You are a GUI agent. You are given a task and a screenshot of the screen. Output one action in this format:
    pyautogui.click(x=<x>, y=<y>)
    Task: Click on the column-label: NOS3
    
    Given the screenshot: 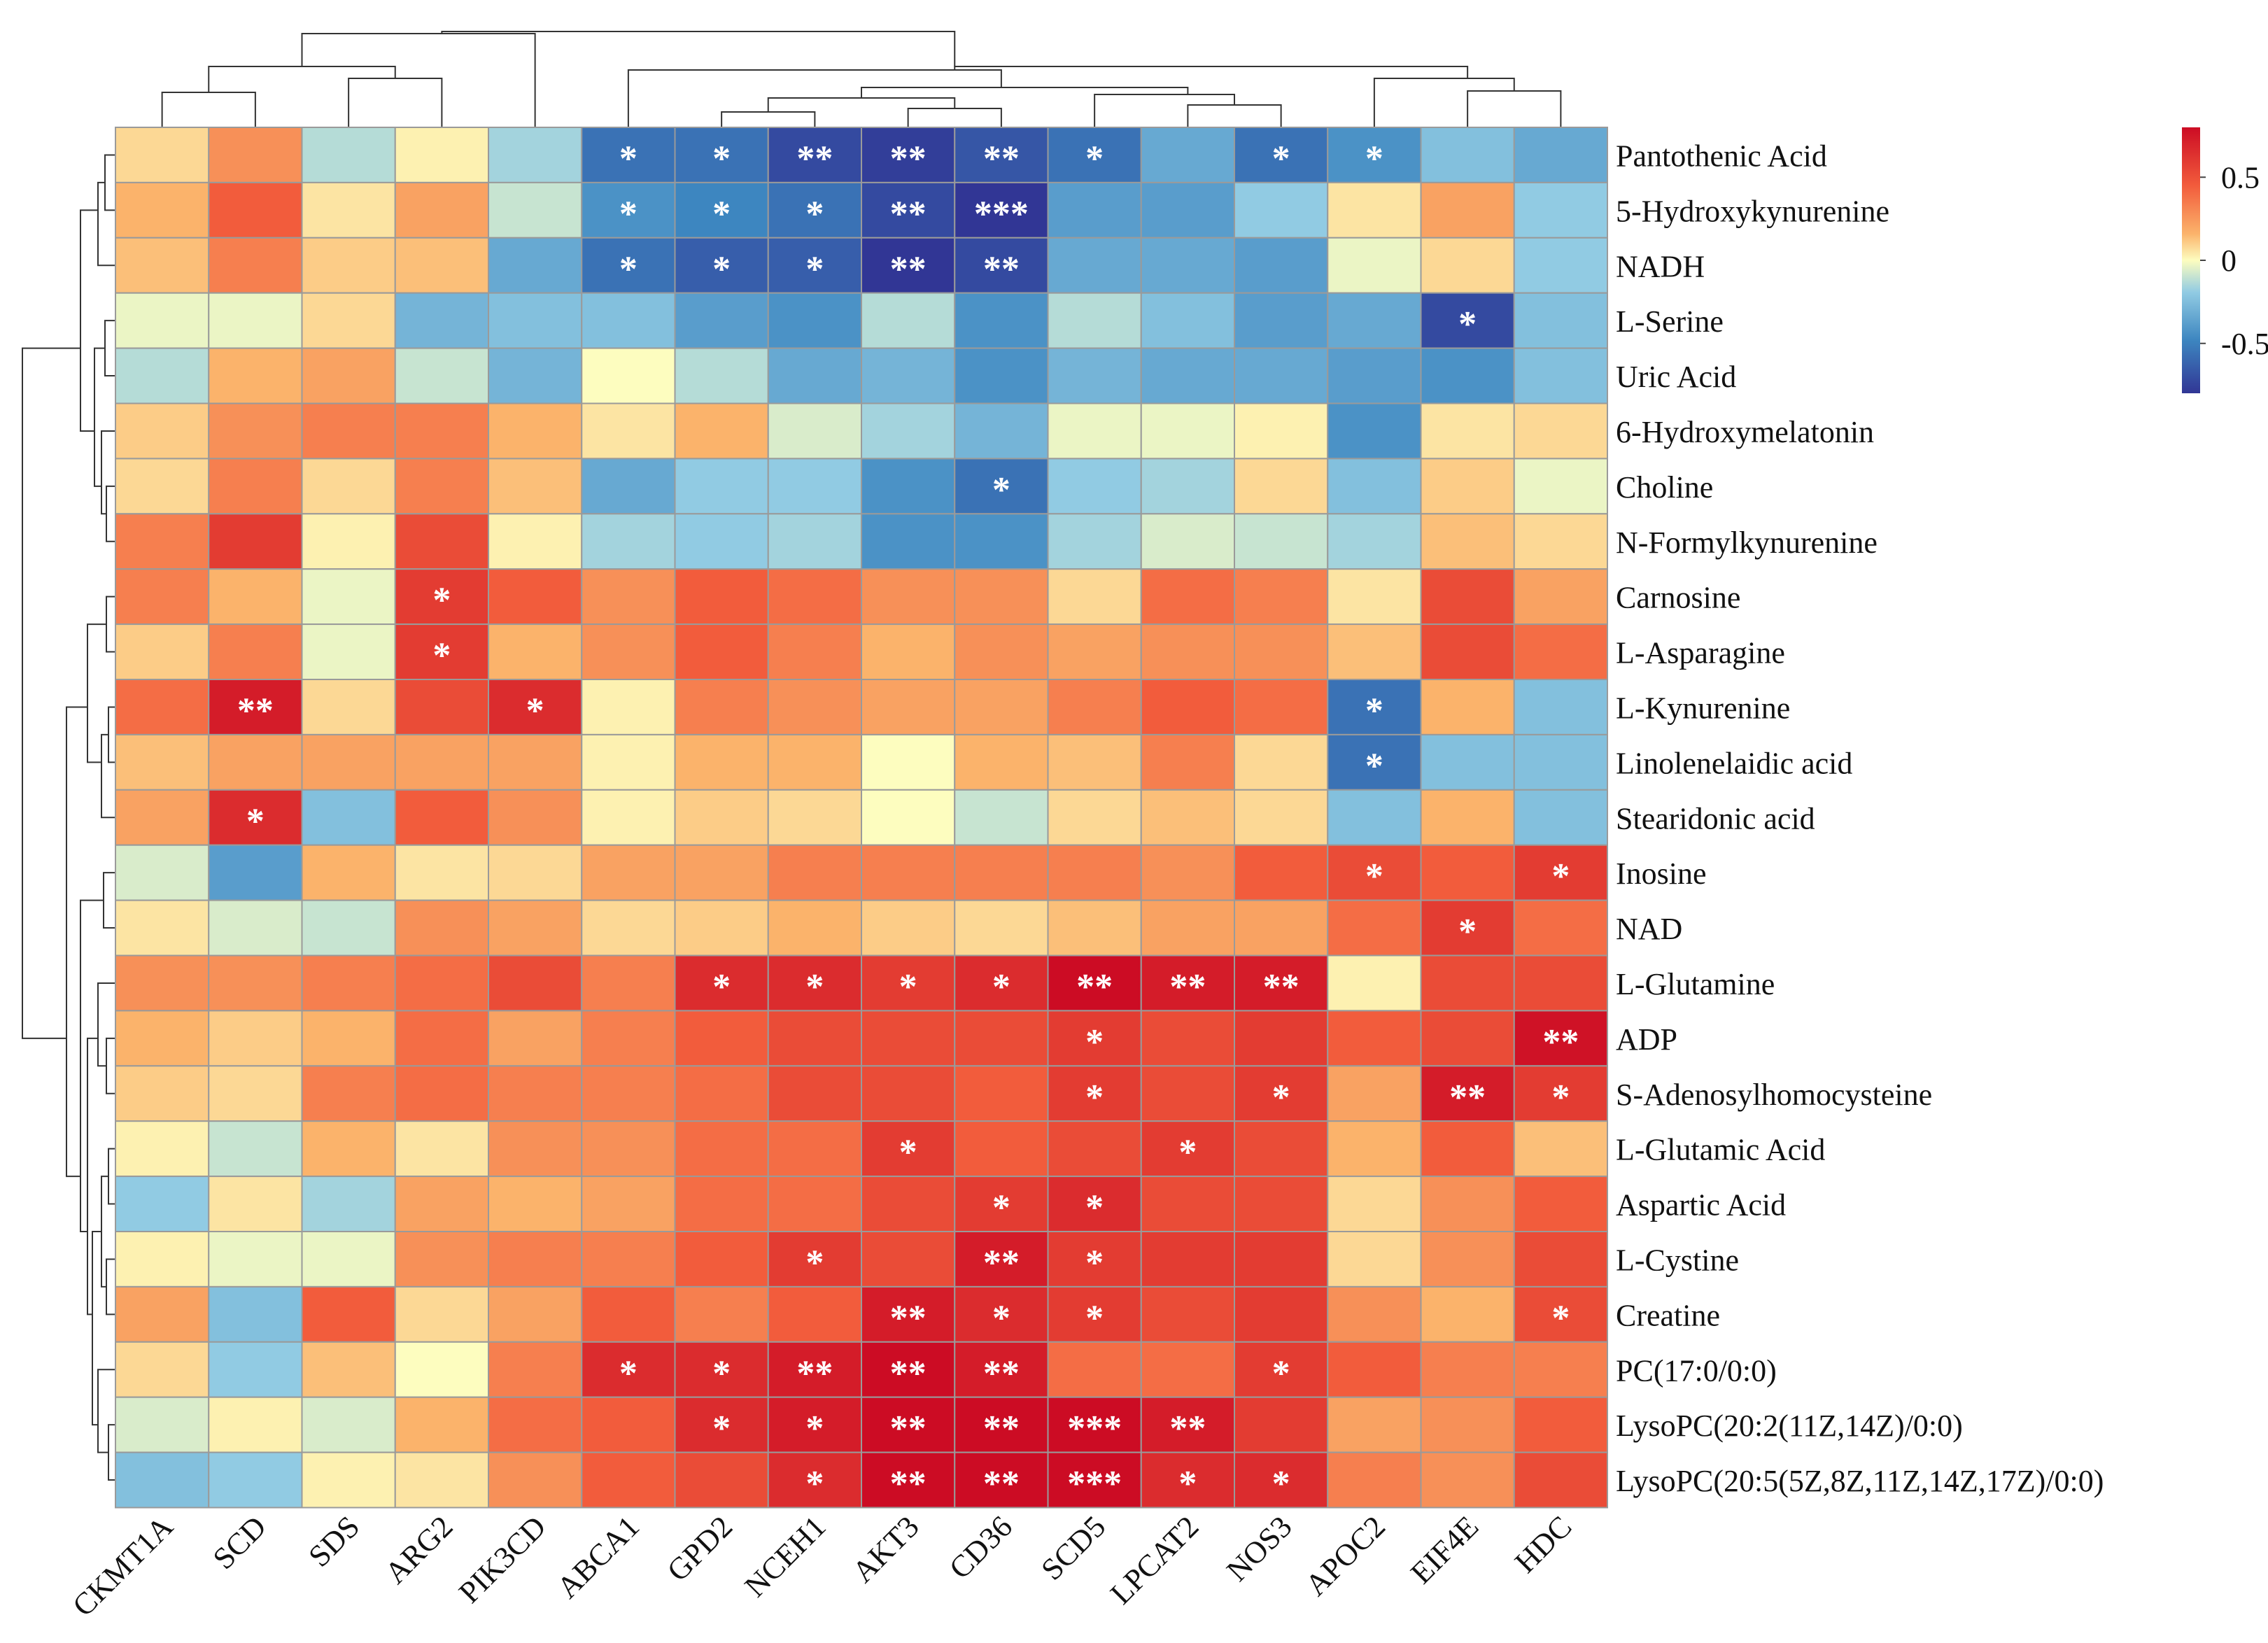 What is the action you would take?
    pyautogui.click(x=1259, y=1548)
    